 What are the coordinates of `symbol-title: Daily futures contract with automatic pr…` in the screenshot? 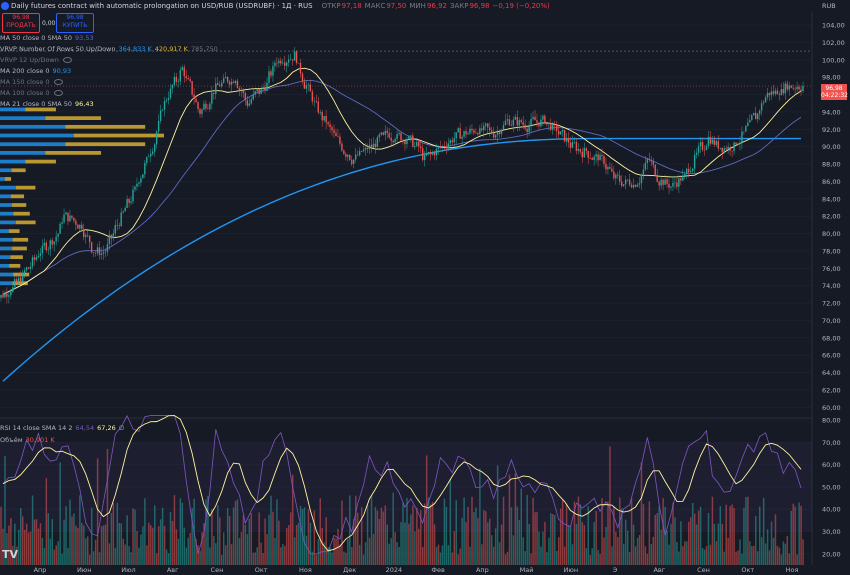 It's located at (162, 6).